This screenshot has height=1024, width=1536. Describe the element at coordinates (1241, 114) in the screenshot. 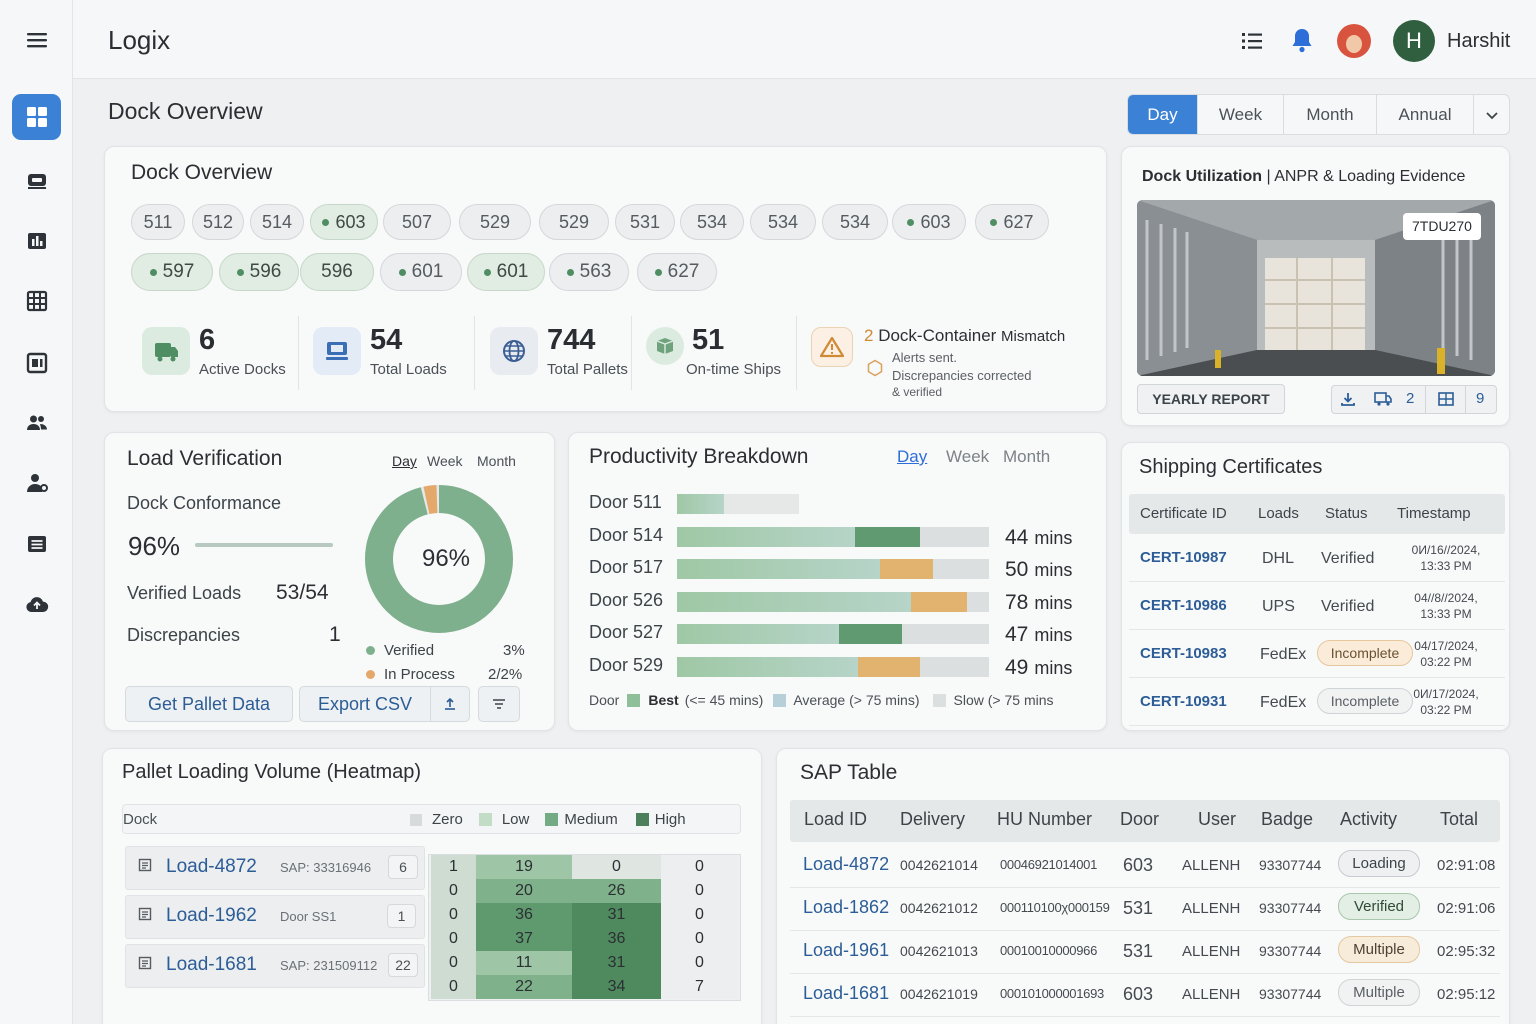

I see `tab-week: Week` at that location.